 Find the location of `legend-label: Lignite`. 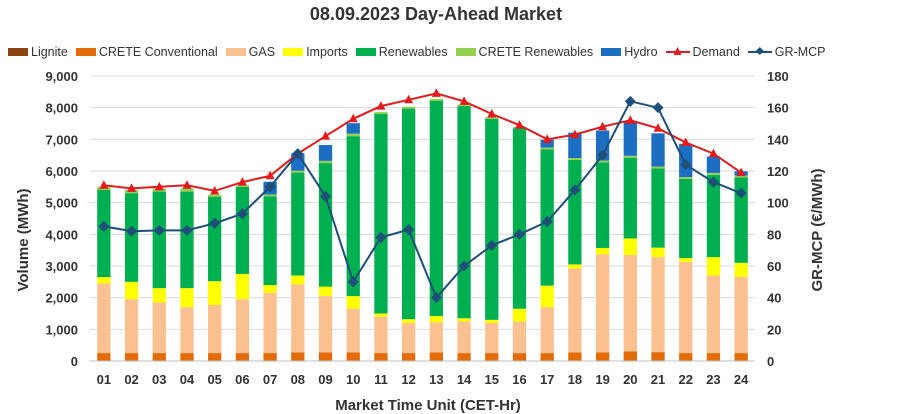

legend-label: Lignite is located at coordinates (49, 52).